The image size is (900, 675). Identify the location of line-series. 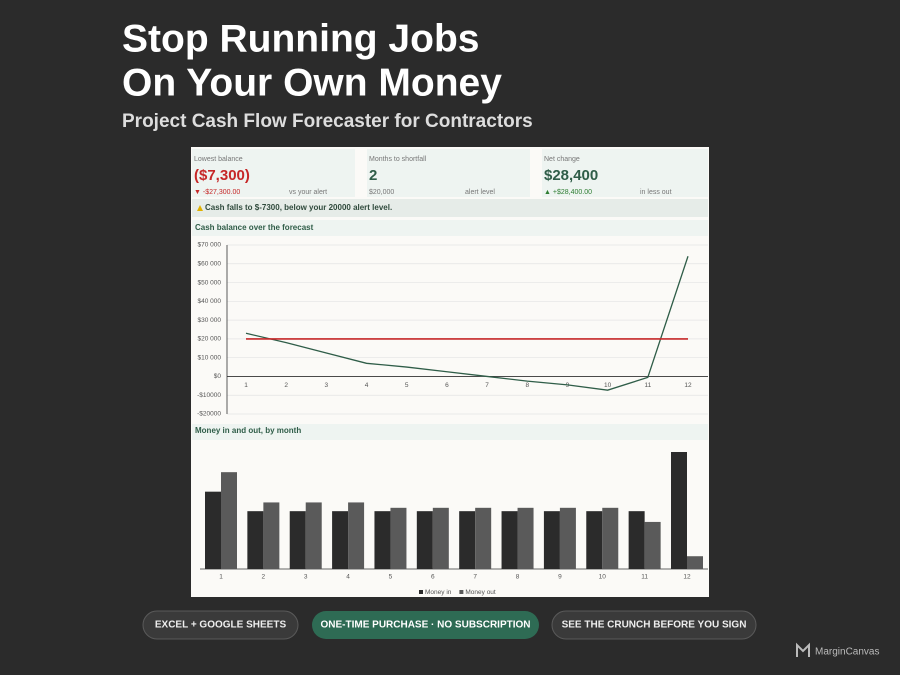
(467, 323).